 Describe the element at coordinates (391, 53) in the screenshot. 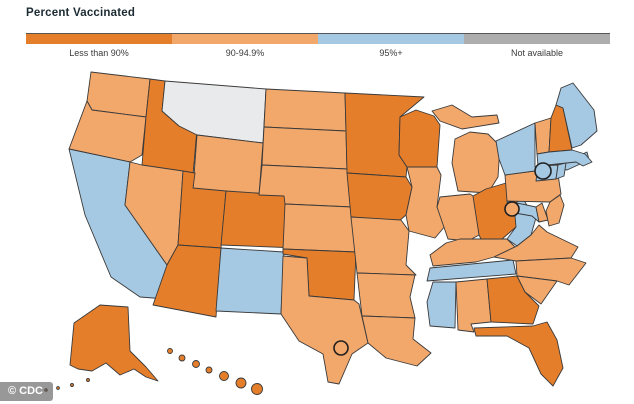

I see `legend-label-95-plus: 95%+` at that location.